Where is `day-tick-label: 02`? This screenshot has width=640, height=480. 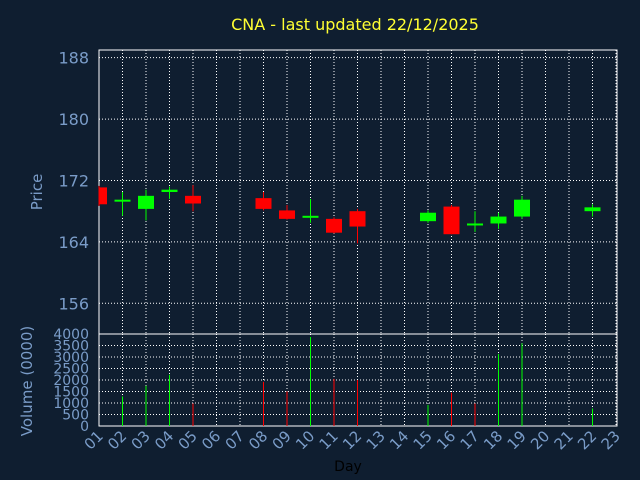
day-tick-label: 02 is located at coordinates (117, 440).